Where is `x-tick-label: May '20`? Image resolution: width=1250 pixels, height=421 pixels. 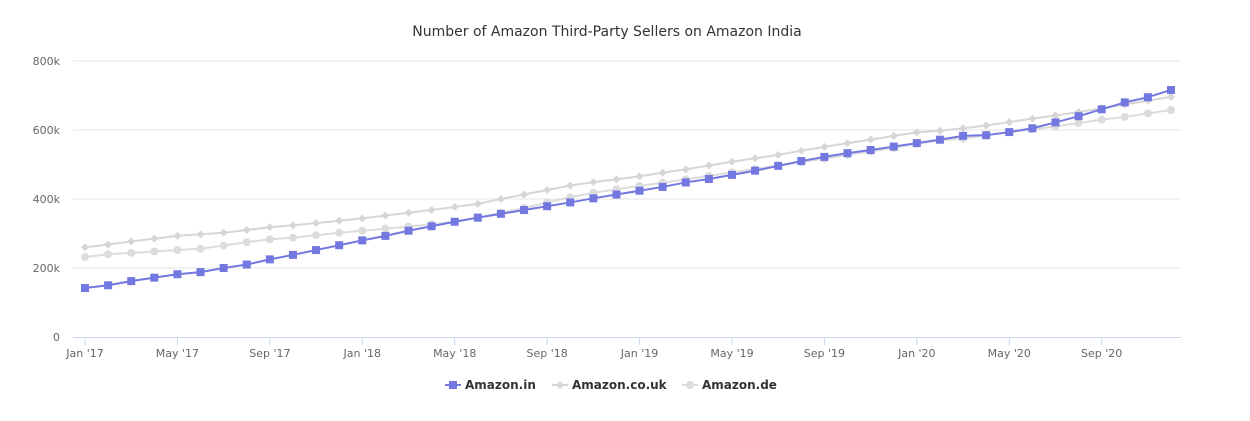 x-tick-label: May '20 is located at coordinates (1009, 353).